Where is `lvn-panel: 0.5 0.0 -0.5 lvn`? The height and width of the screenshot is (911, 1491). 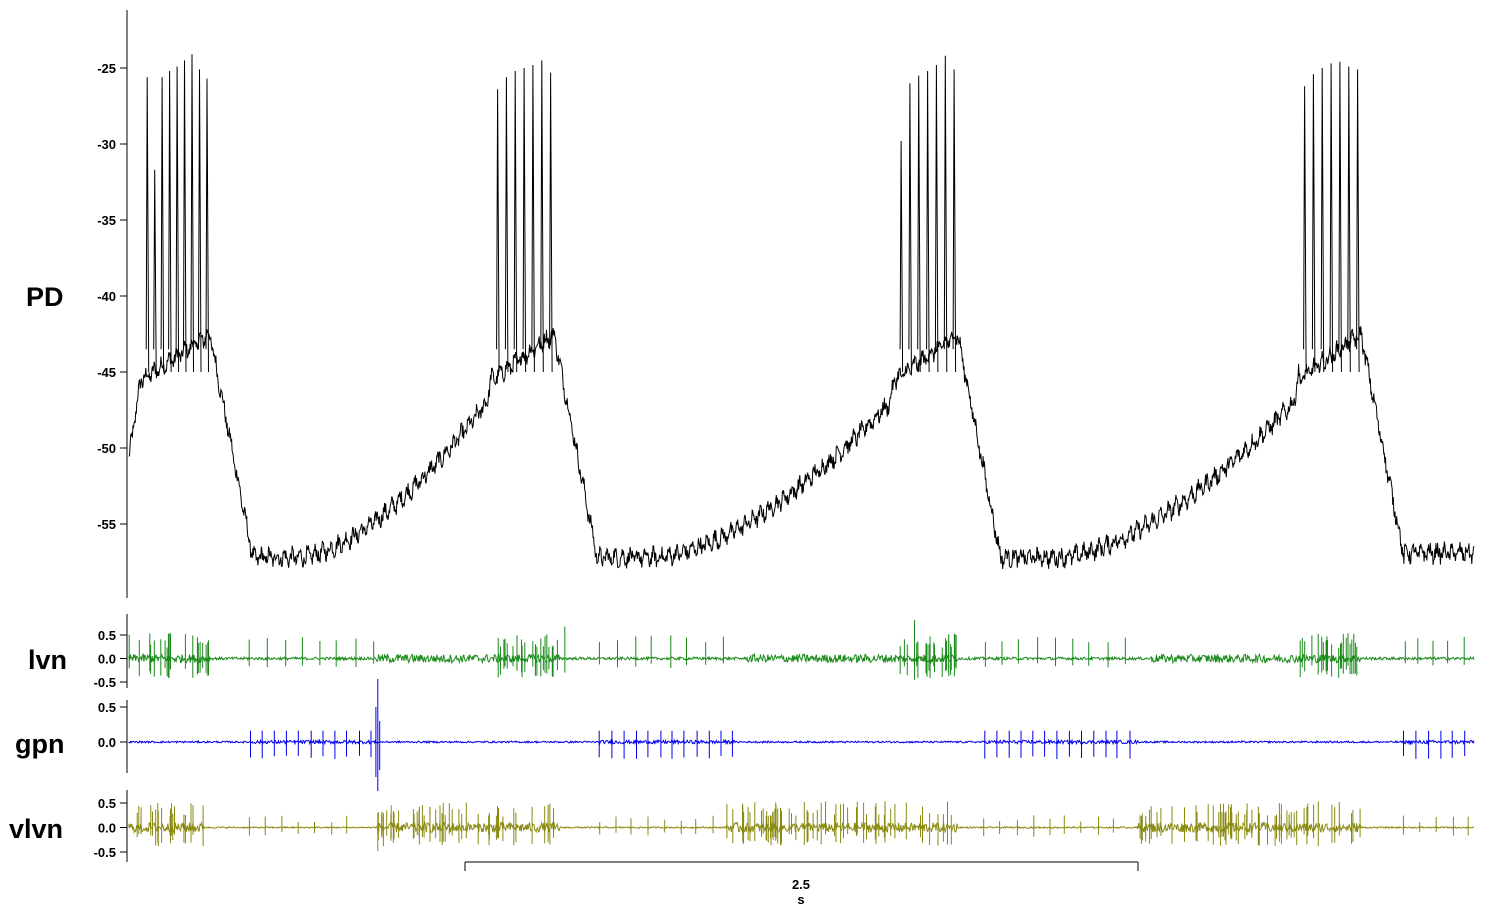
lvn-panel: 0.5 0.0 -0.5 lvn is located at coordinates (751, 652).